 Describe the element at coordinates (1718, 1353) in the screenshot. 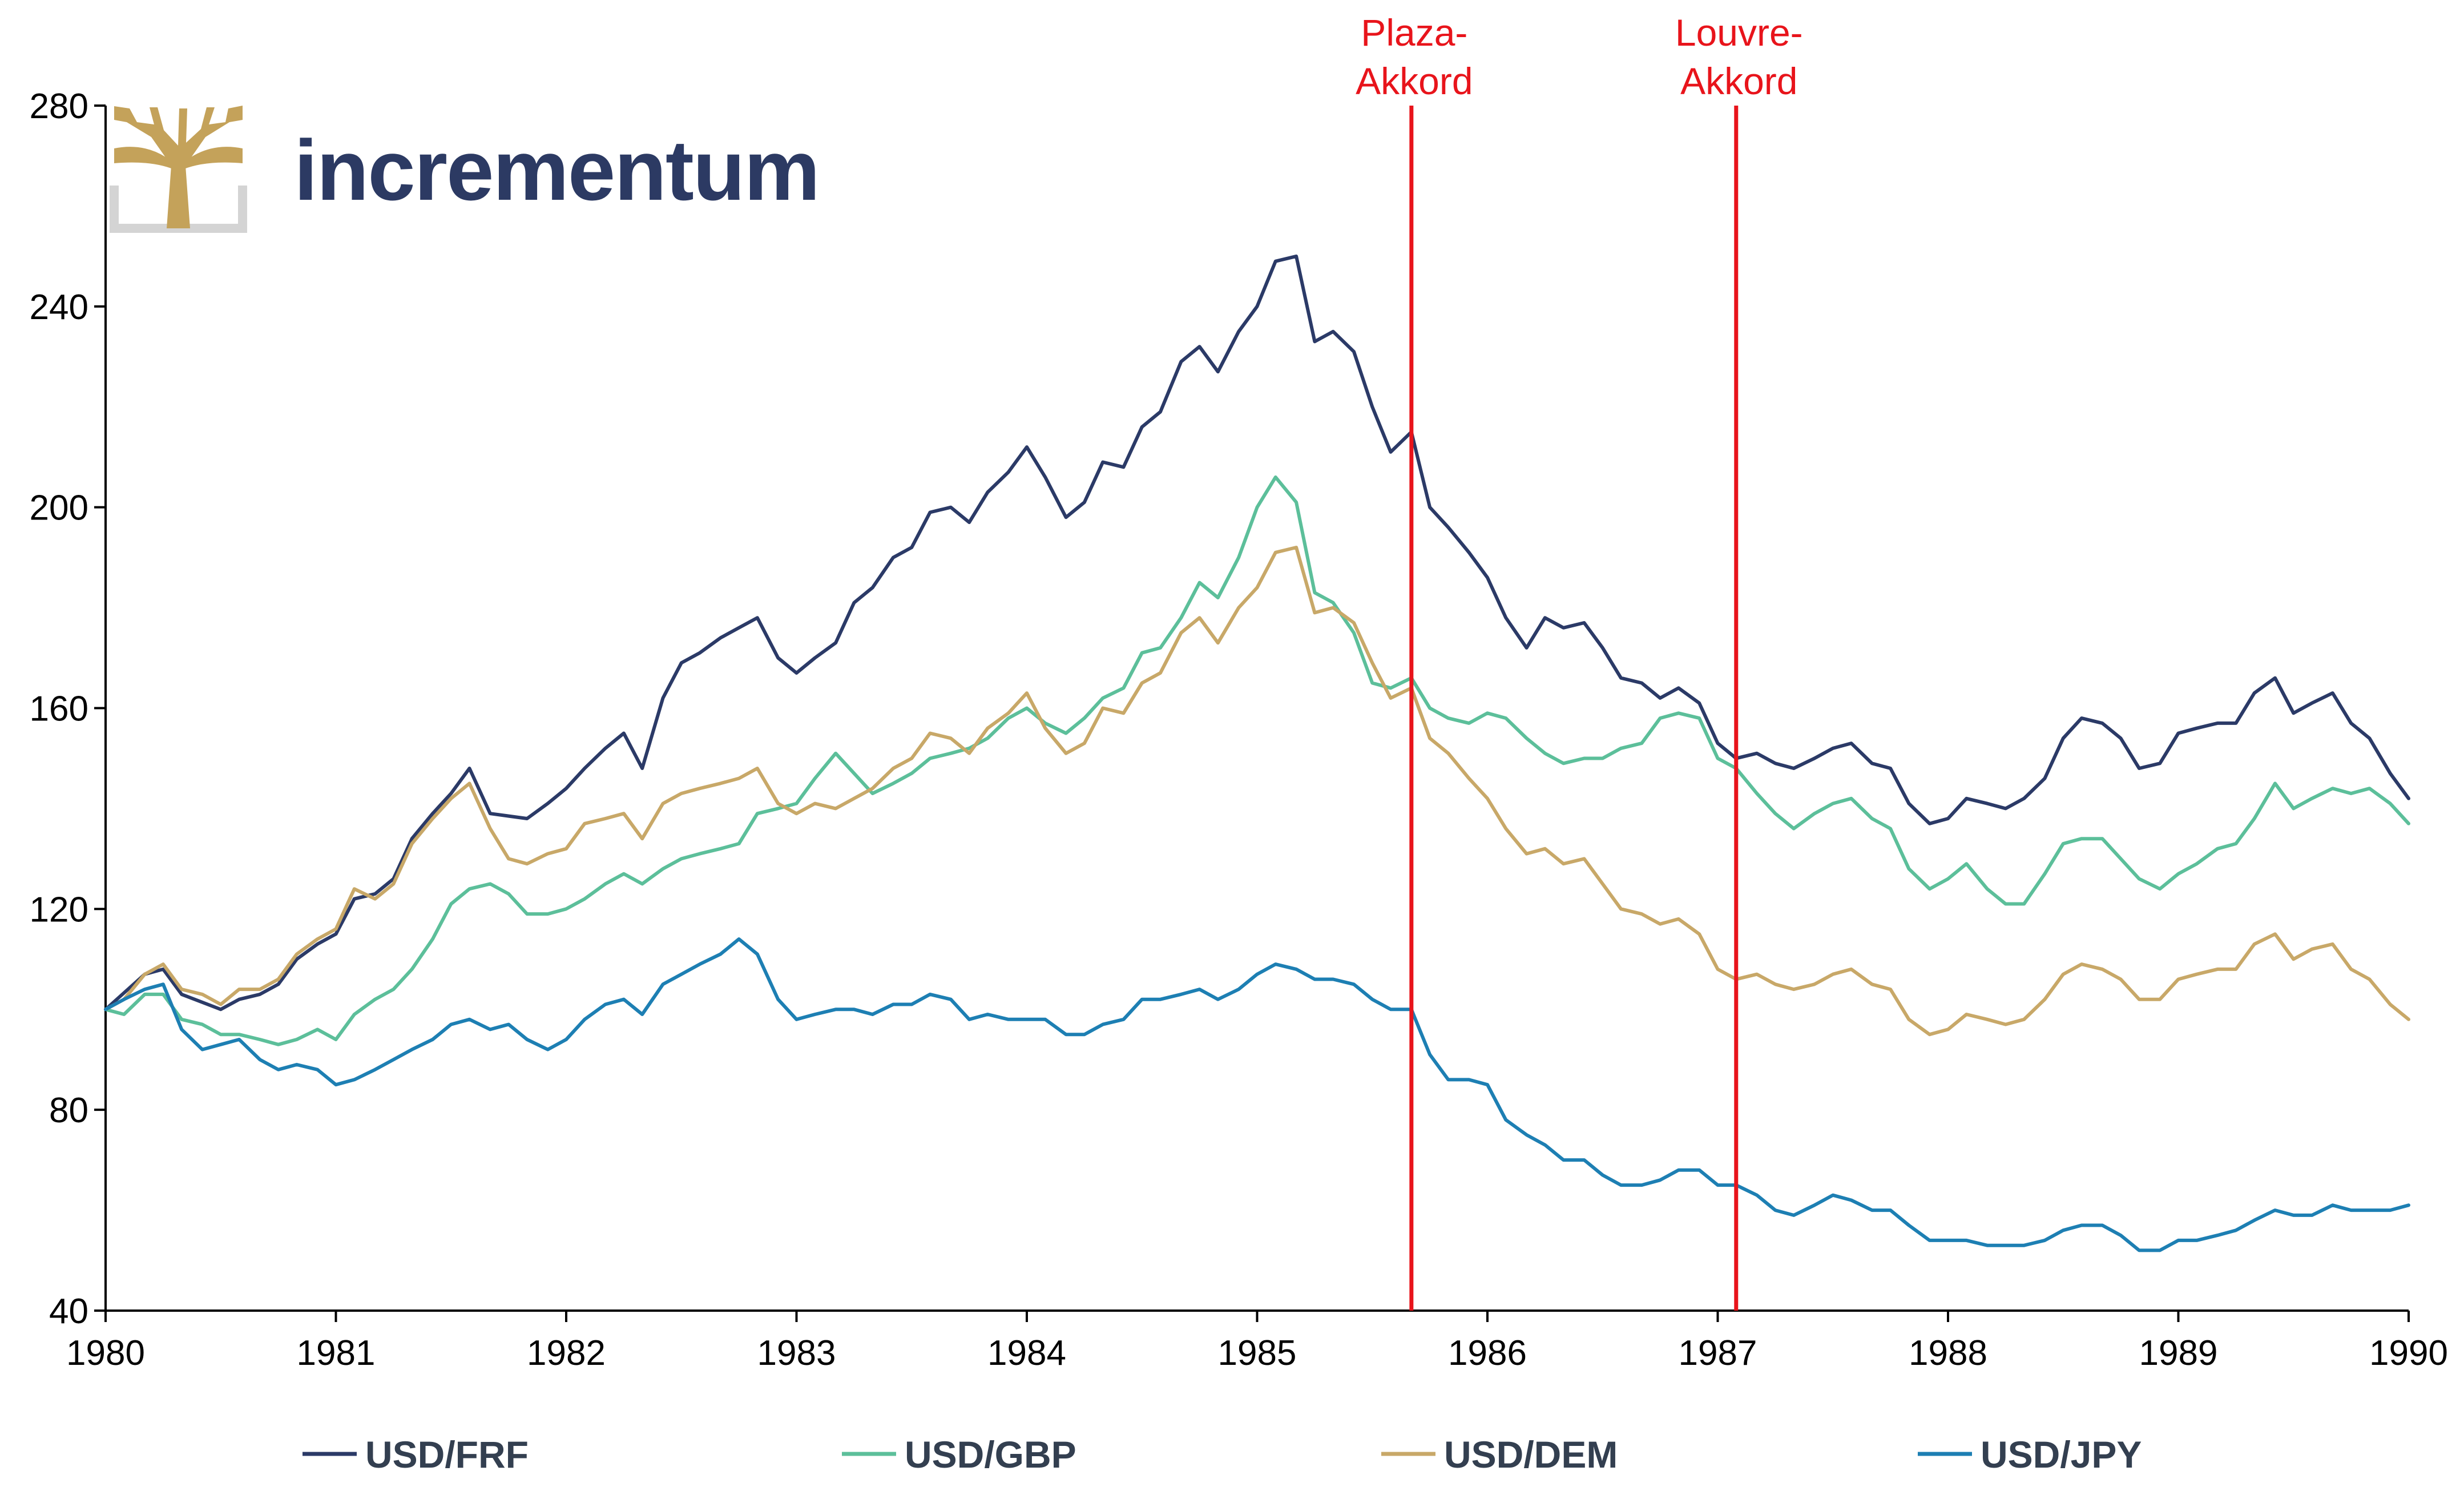

I see `x-tick-label: 1987` at that location.